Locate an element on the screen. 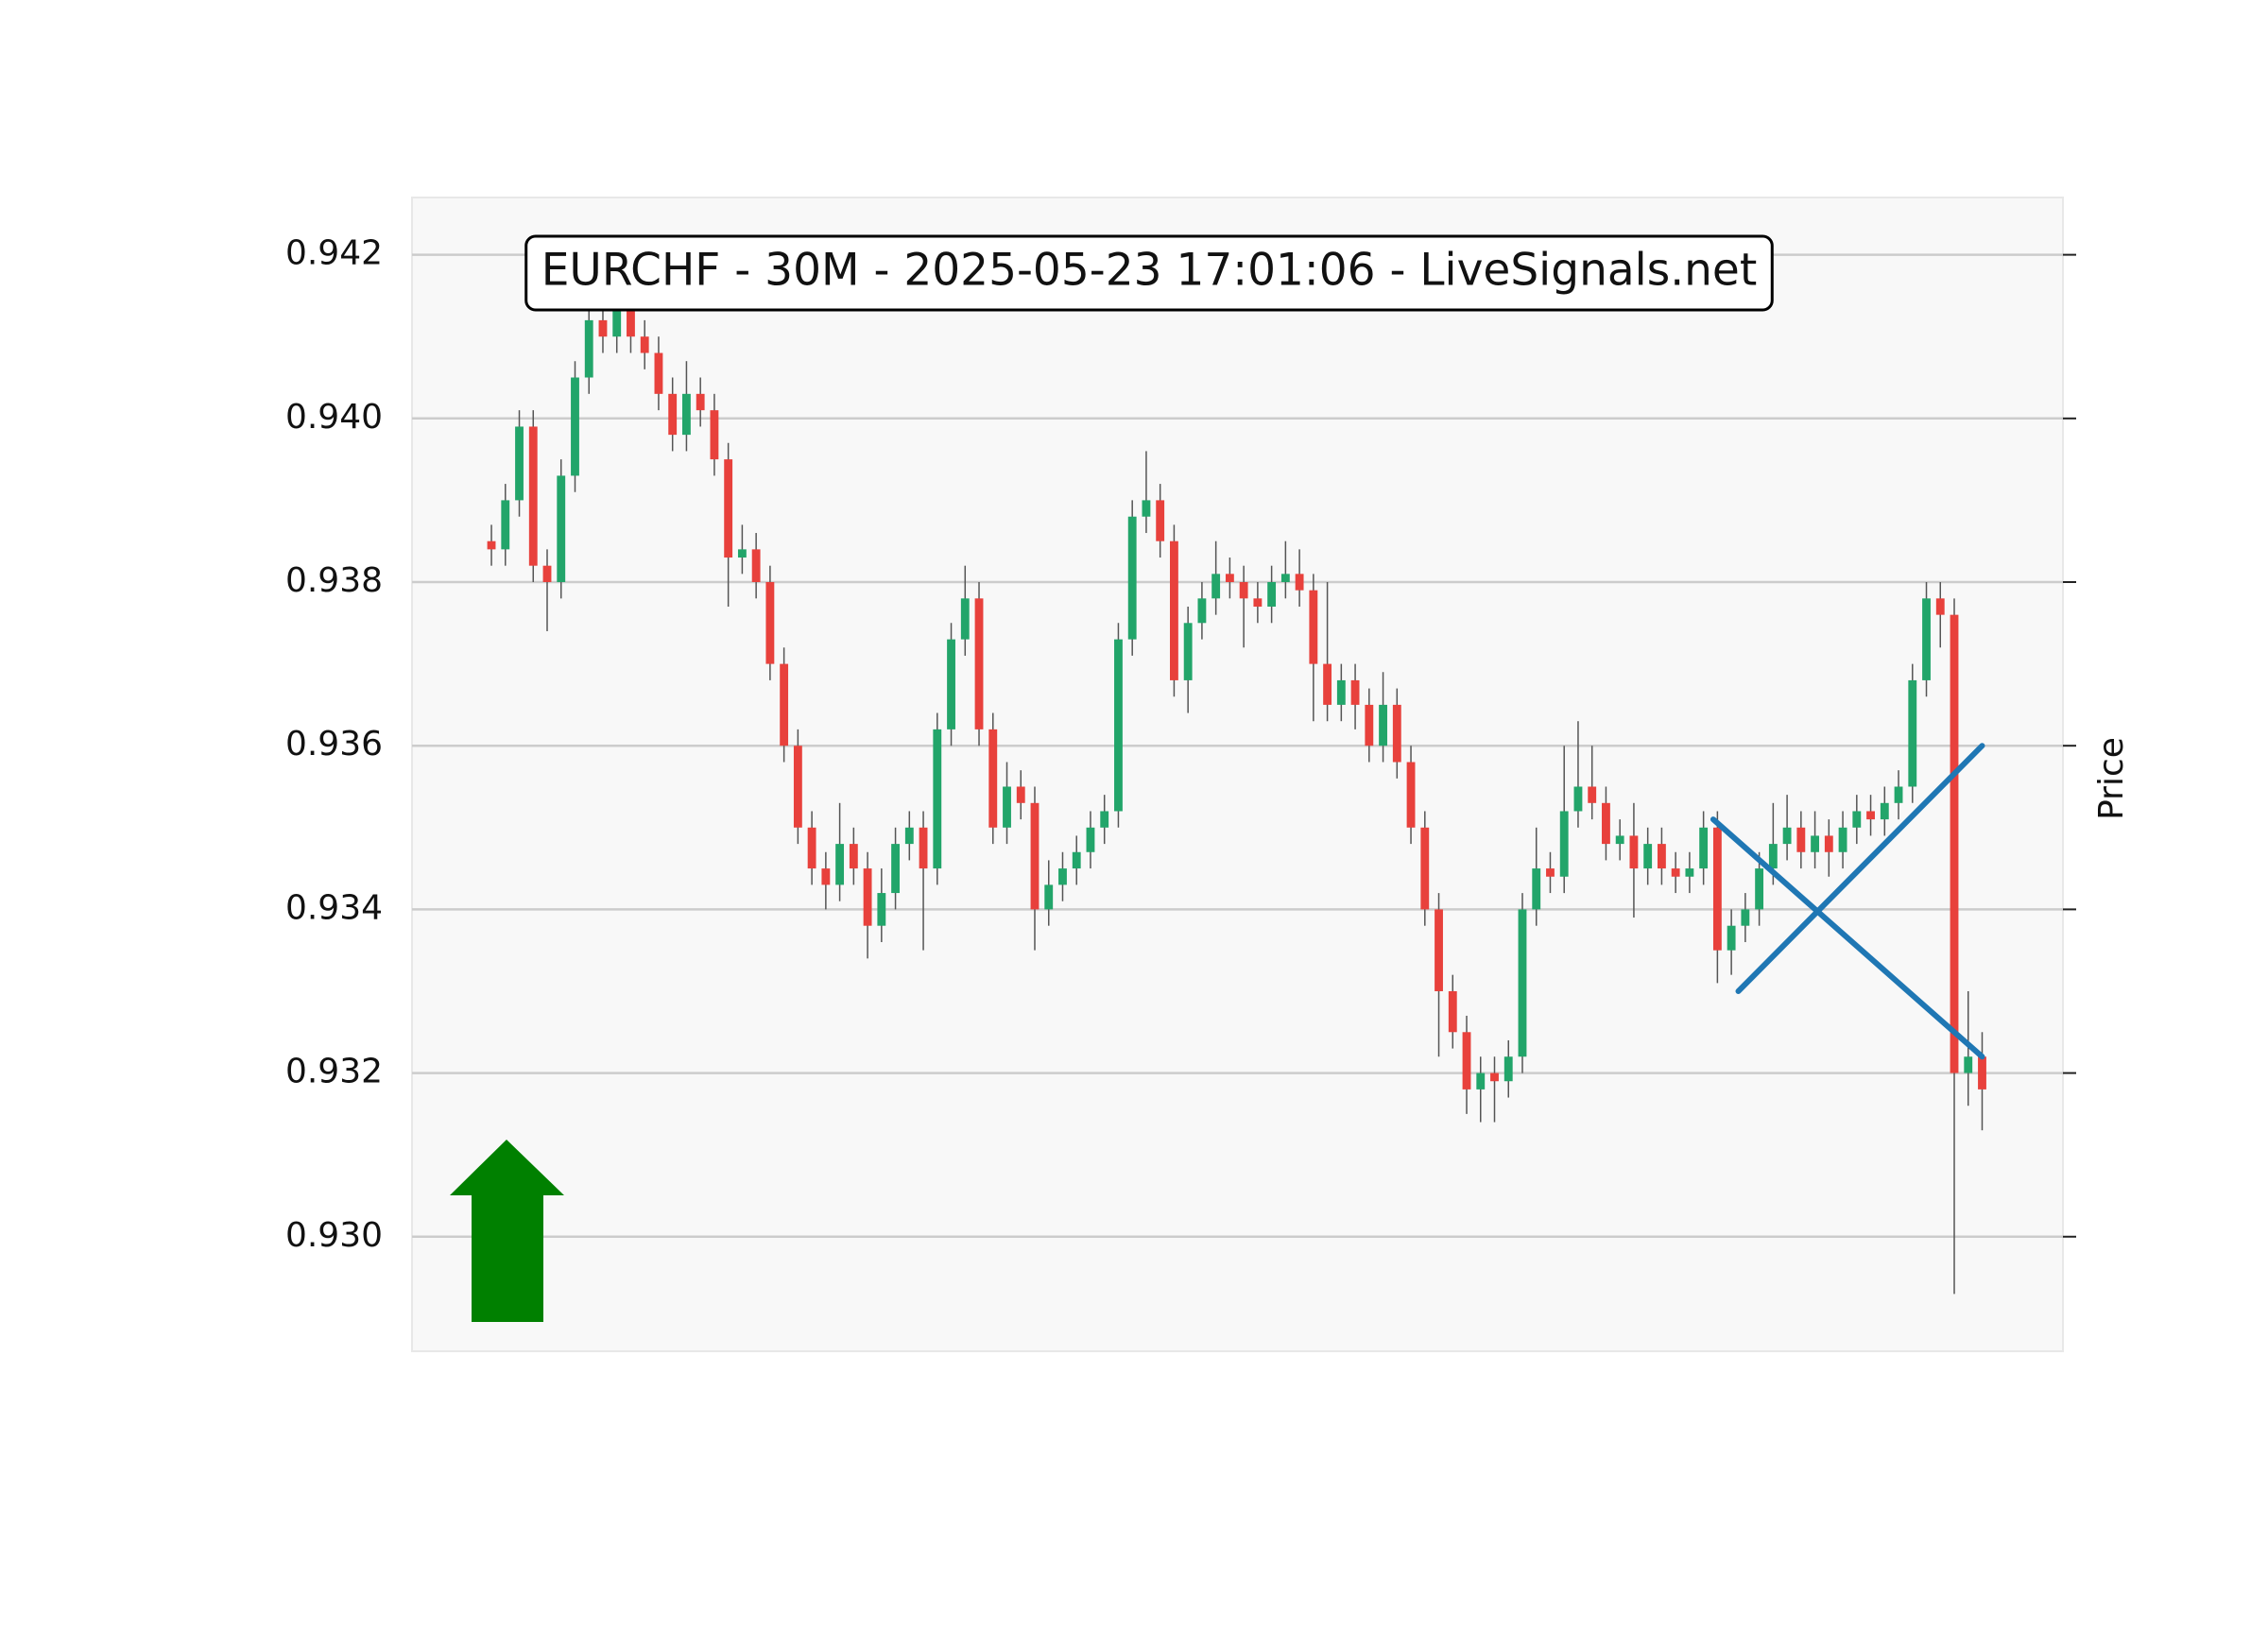 The image size is (2268, 1630). overlay-lines is located at coordinates (1847, 902).